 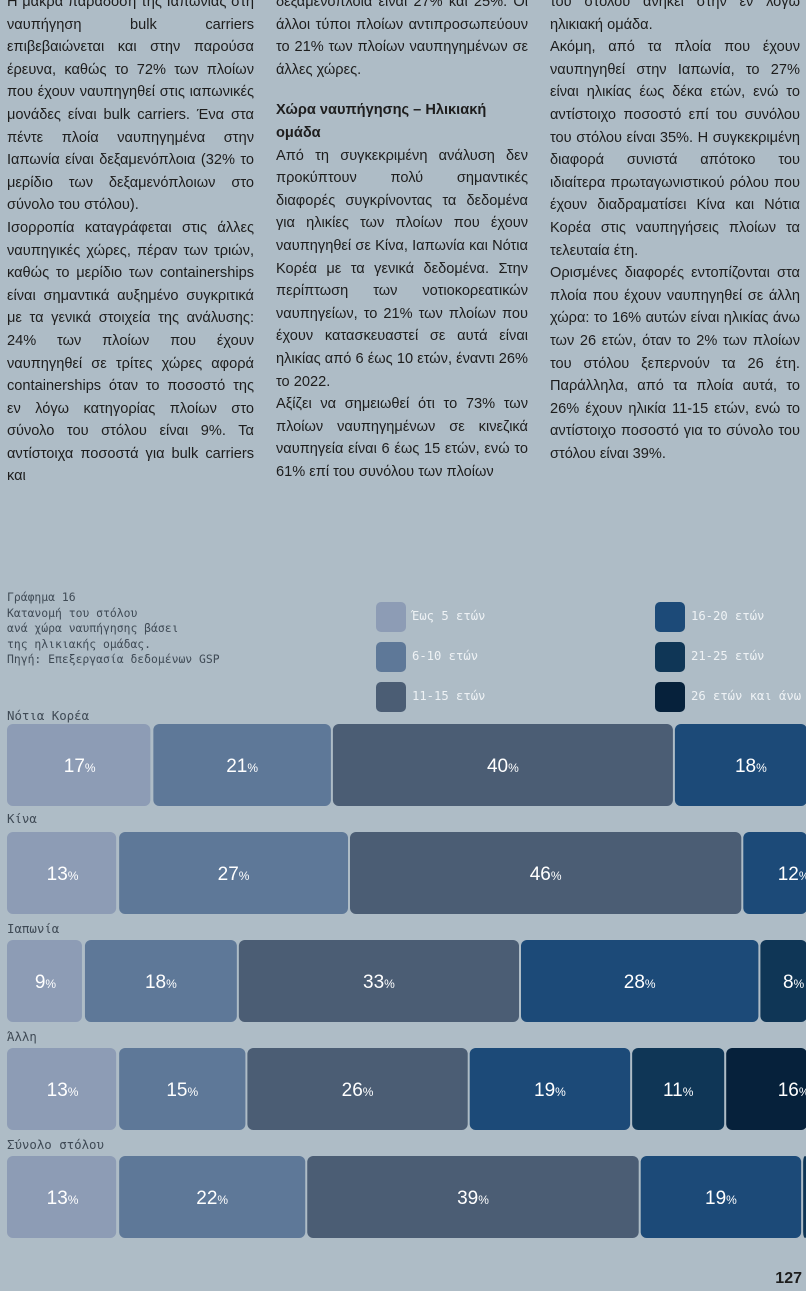 What do you see at coordinates (79, 643) in the screenshot?
I see `chart-title-line: της ηλικιακής ομάδας.` at bounding box center [79, 643].